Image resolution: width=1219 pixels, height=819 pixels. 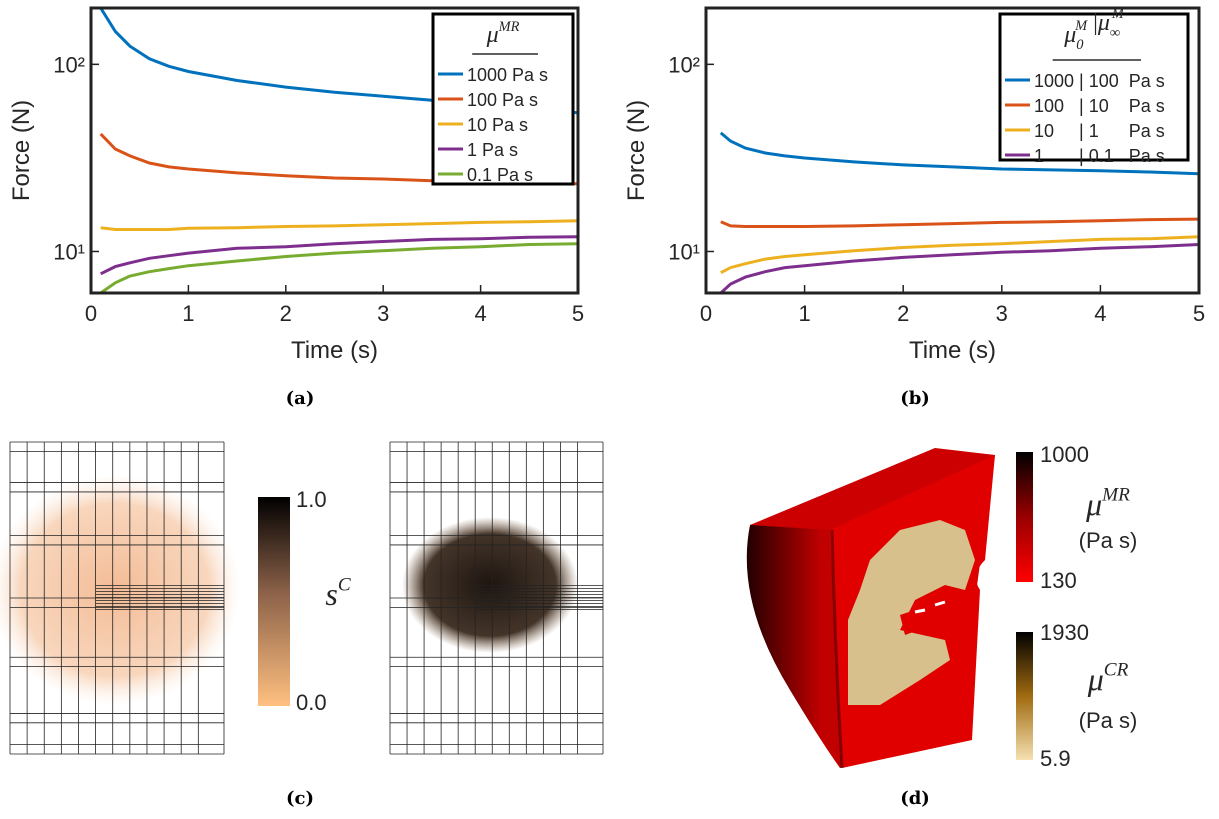 What do you see at coordinates (1099, 106) in the screenshot?
I see `legend-label: 100 | 10 Pa s` at bounding box center [1099, 106].